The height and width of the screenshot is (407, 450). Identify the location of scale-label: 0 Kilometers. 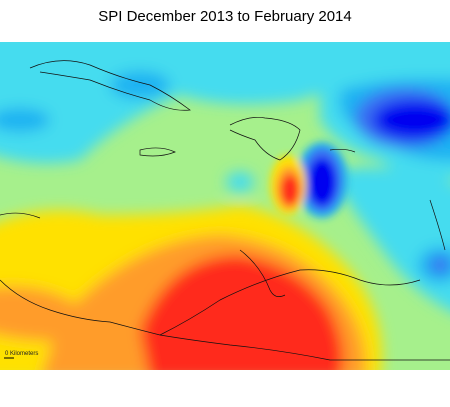
(21, 354).